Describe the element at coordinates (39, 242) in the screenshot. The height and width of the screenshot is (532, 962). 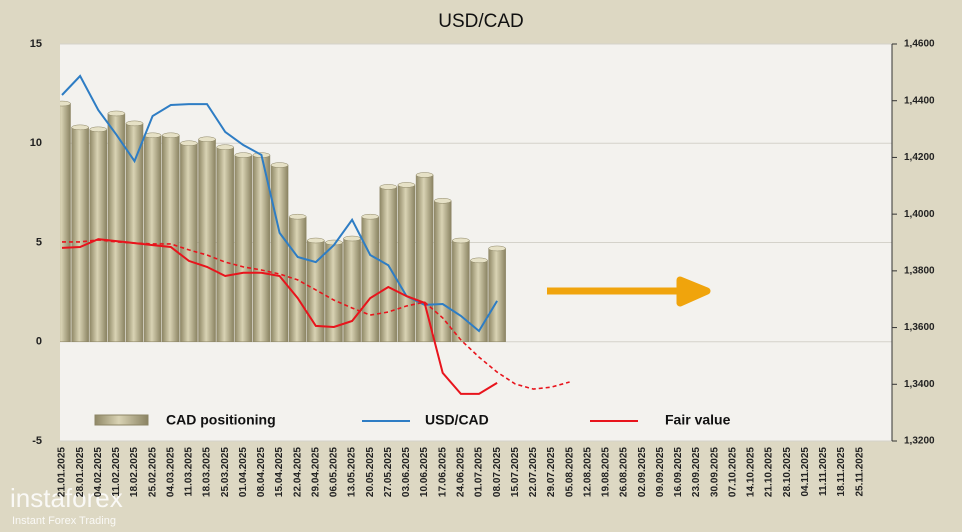
I see `y-tick-label: 5` at that location.